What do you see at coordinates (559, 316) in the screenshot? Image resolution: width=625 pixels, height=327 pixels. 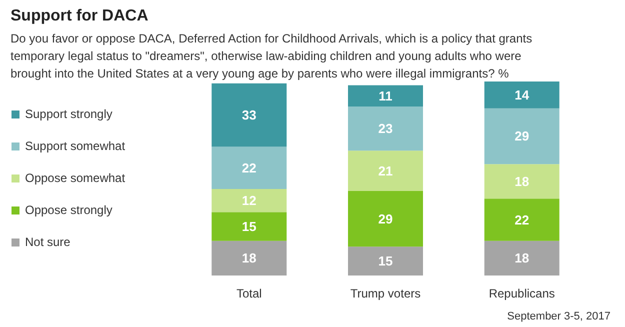 I see `text: September 3-5, 2017` at bounding box center [559, 316].